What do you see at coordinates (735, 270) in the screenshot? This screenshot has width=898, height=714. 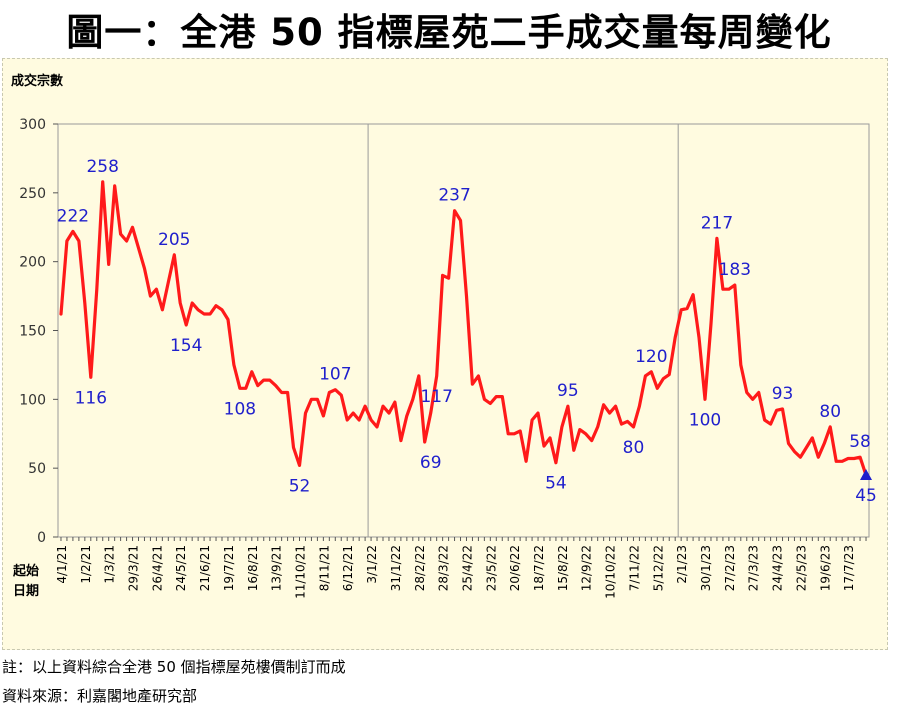 I see `data-label: 183` at bounding box center [735, 270].